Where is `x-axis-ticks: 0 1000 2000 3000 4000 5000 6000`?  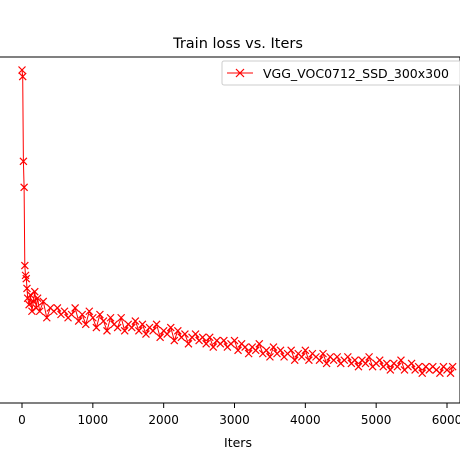 x-axis-ticks: 0 1000 2000 3000 4000 5000 6000 is located at coordinates (239, 415).